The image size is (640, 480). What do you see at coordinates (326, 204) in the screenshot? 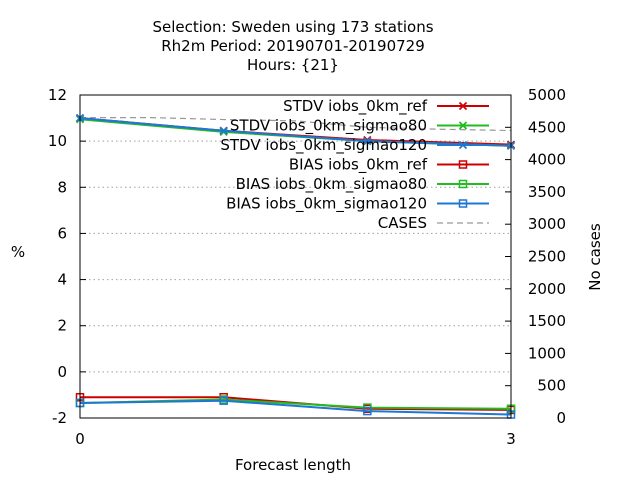
I see `legend-label: BIAS iobs_0km_sigmao120` at bounding box center [326, 204].